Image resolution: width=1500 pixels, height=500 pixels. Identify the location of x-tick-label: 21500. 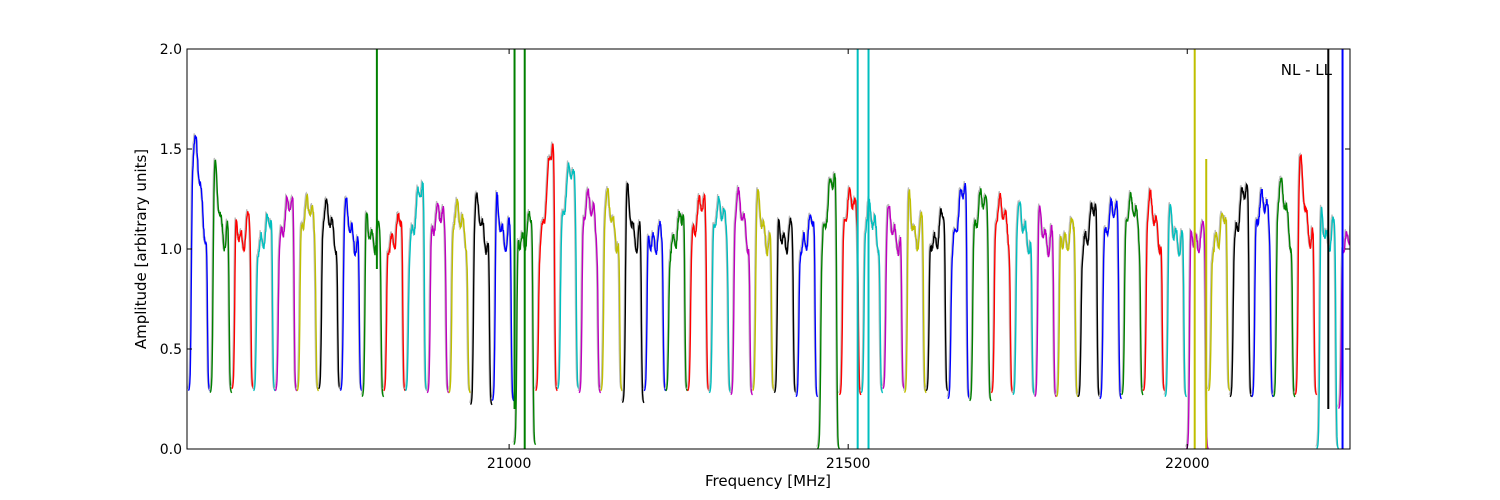
(848, 464).